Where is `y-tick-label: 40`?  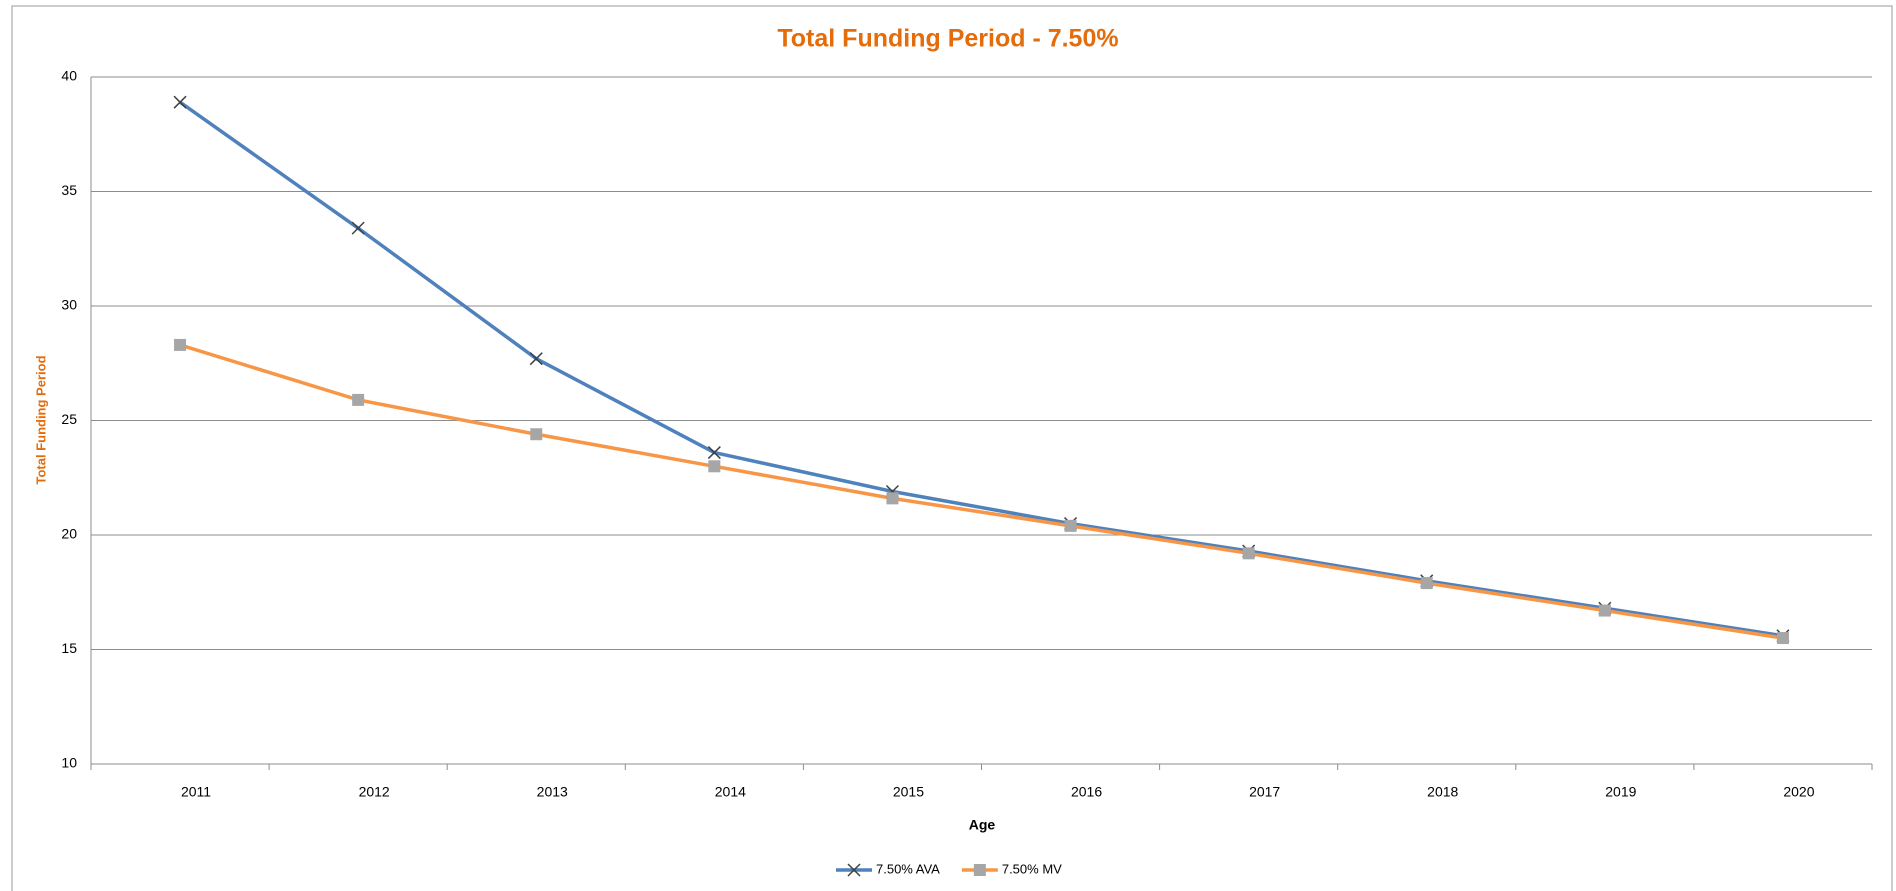
y-tick-label: 40 is located at coordinates (69, 76).